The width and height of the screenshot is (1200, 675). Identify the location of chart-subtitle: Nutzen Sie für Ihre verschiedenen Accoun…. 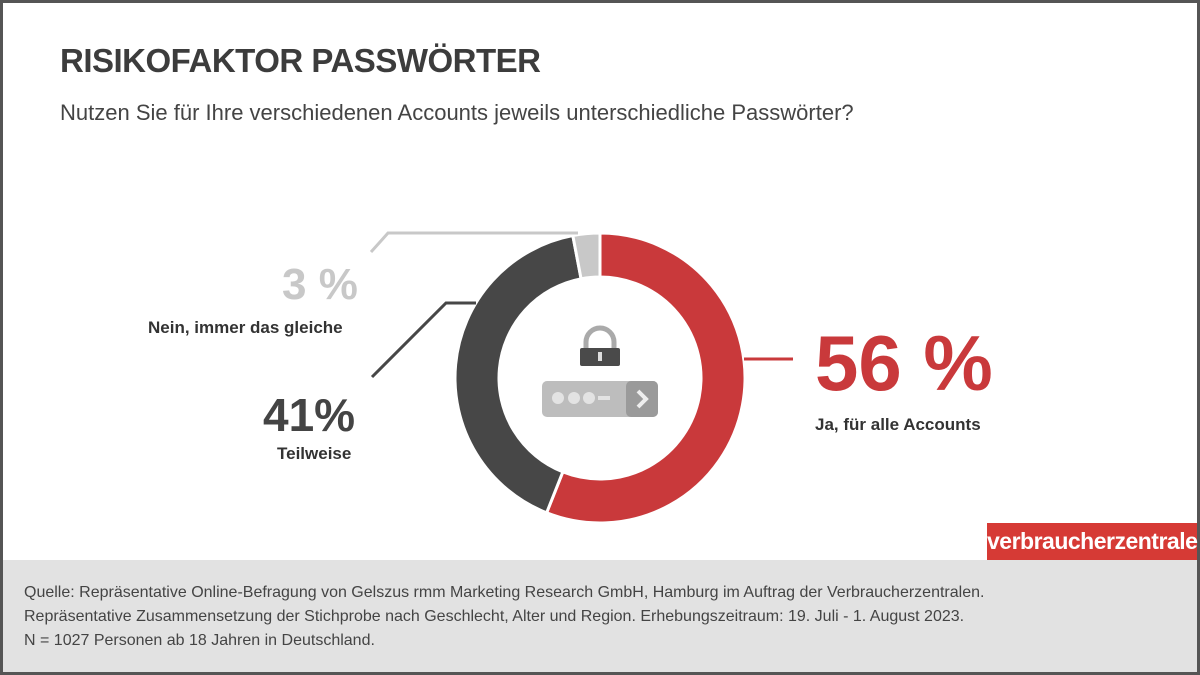
(457, 112).